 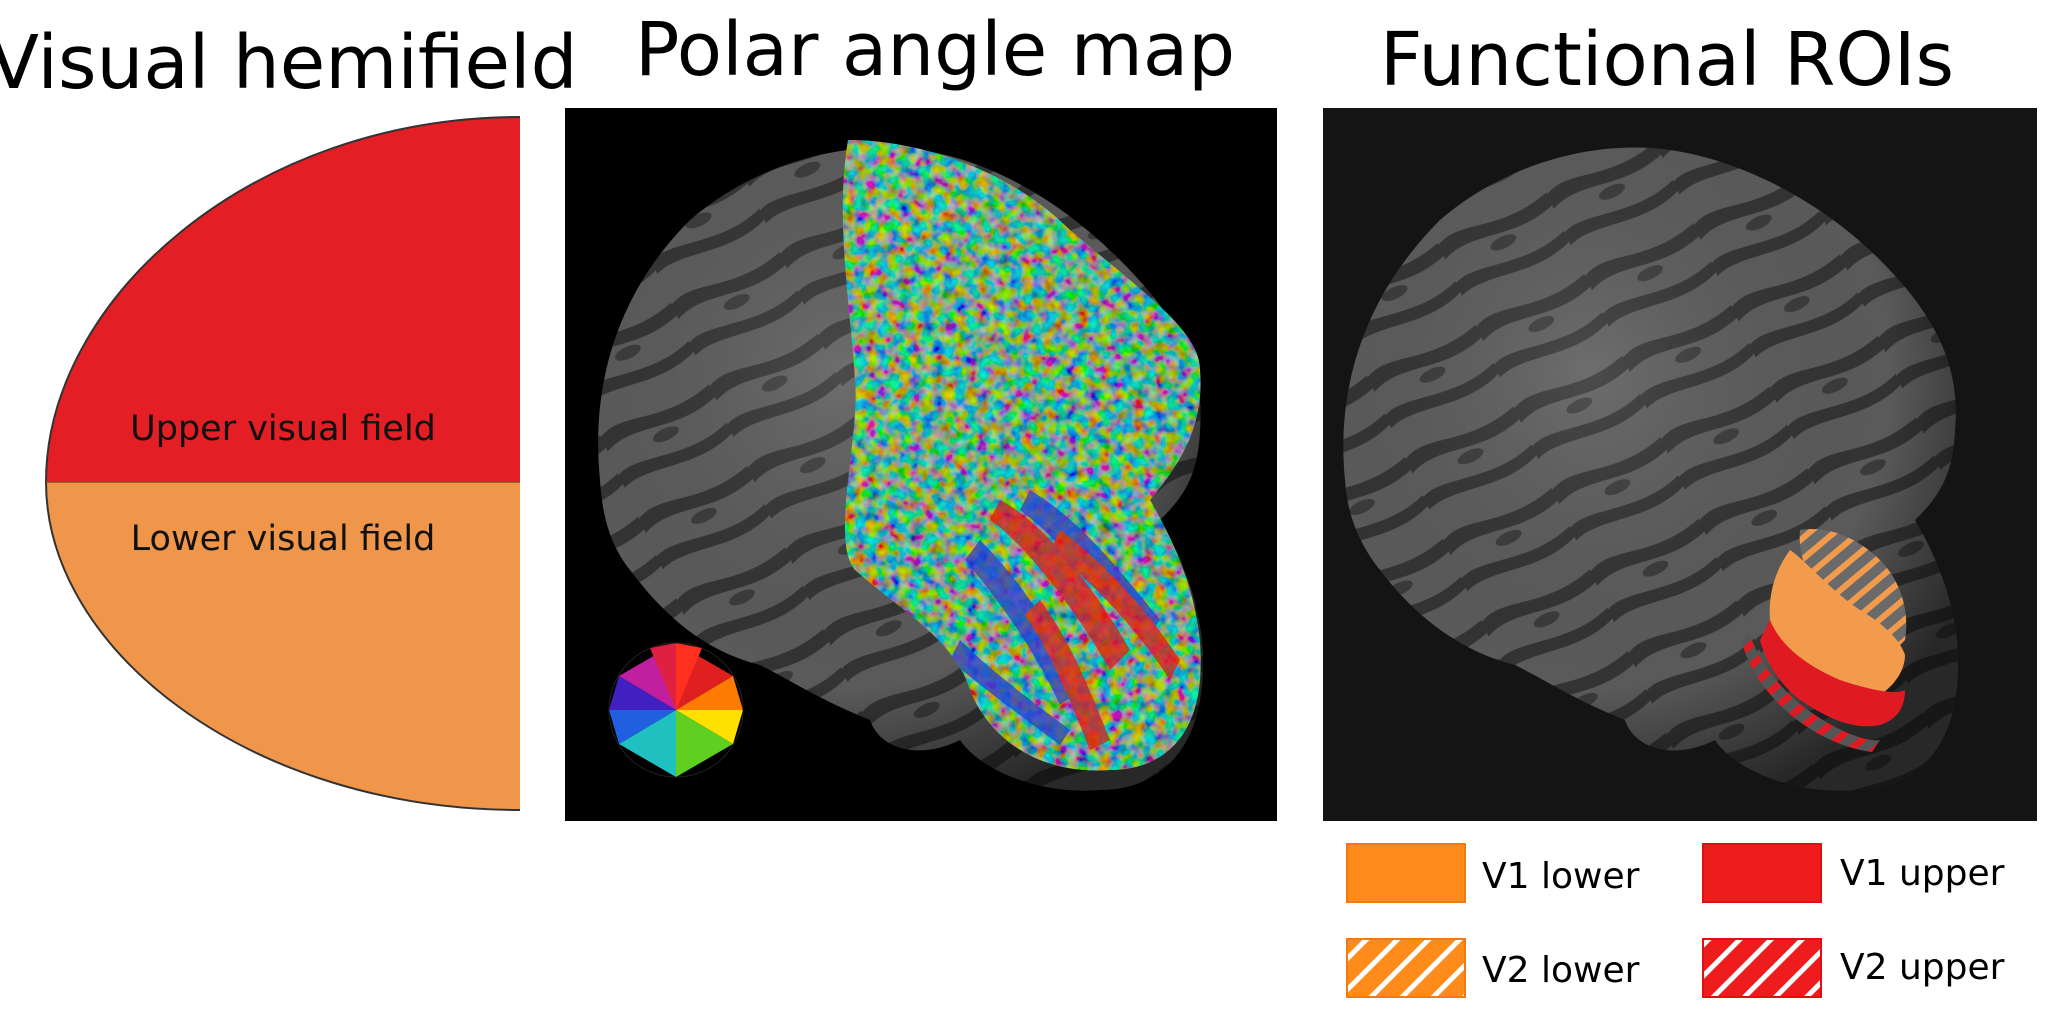 I want to click on legend-item-v1-upper: V1 upper, so click(x=1853, y=873).